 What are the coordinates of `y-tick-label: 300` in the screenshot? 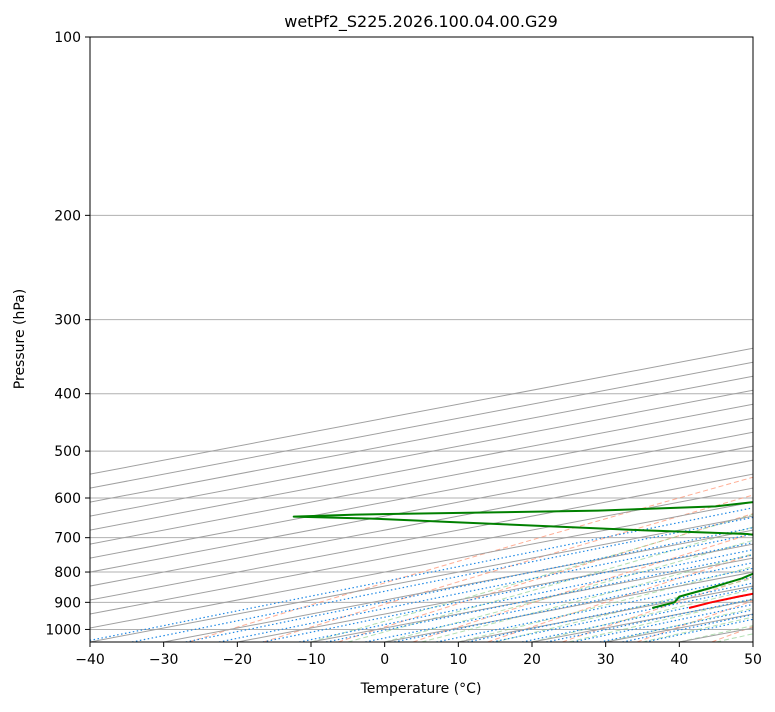 It's located at (67, 321).